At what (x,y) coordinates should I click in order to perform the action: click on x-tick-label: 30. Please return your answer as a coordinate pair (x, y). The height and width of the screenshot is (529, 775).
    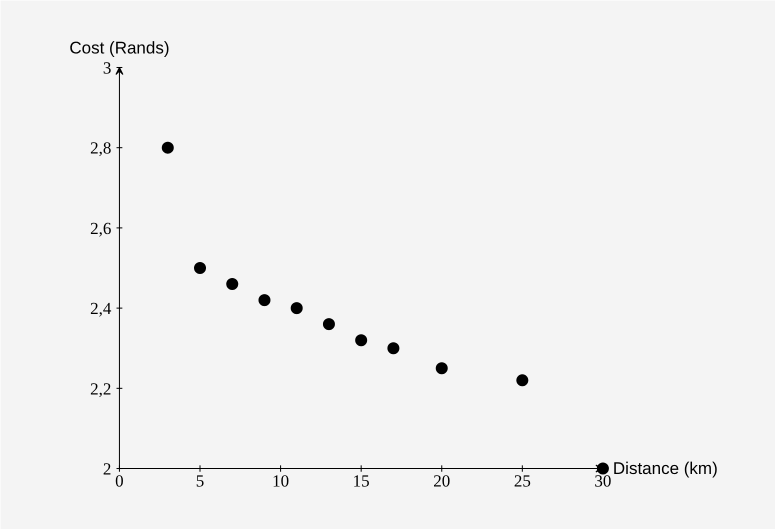
    Looking at the image, I should click on (603, 481).